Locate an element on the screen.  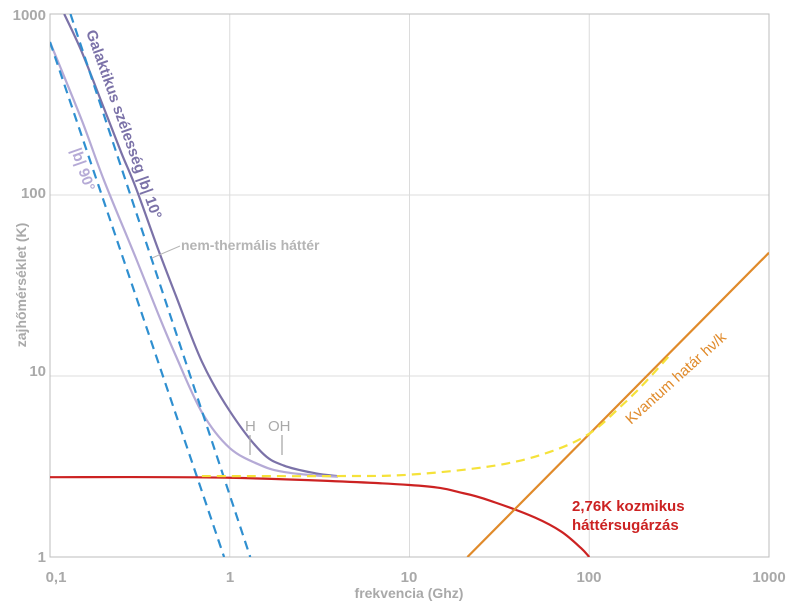
annotation-oh: OH is located at coordinates (279, 426).